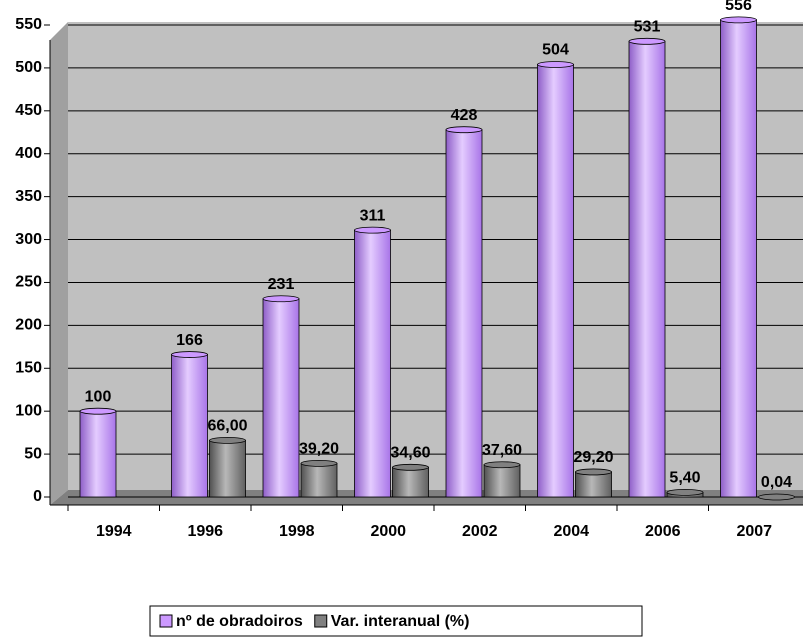 The width and height of the screenshot is (803, 640). Describe the element at coordinates (738, 7) in the screenshot. I see `value-label: 556` at that location.